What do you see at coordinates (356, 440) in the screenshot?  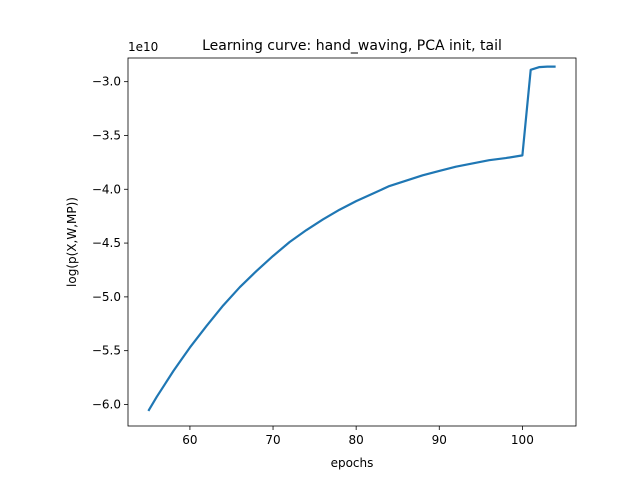 I see `x-tick-label: 80` at bounding box center [356, 440].